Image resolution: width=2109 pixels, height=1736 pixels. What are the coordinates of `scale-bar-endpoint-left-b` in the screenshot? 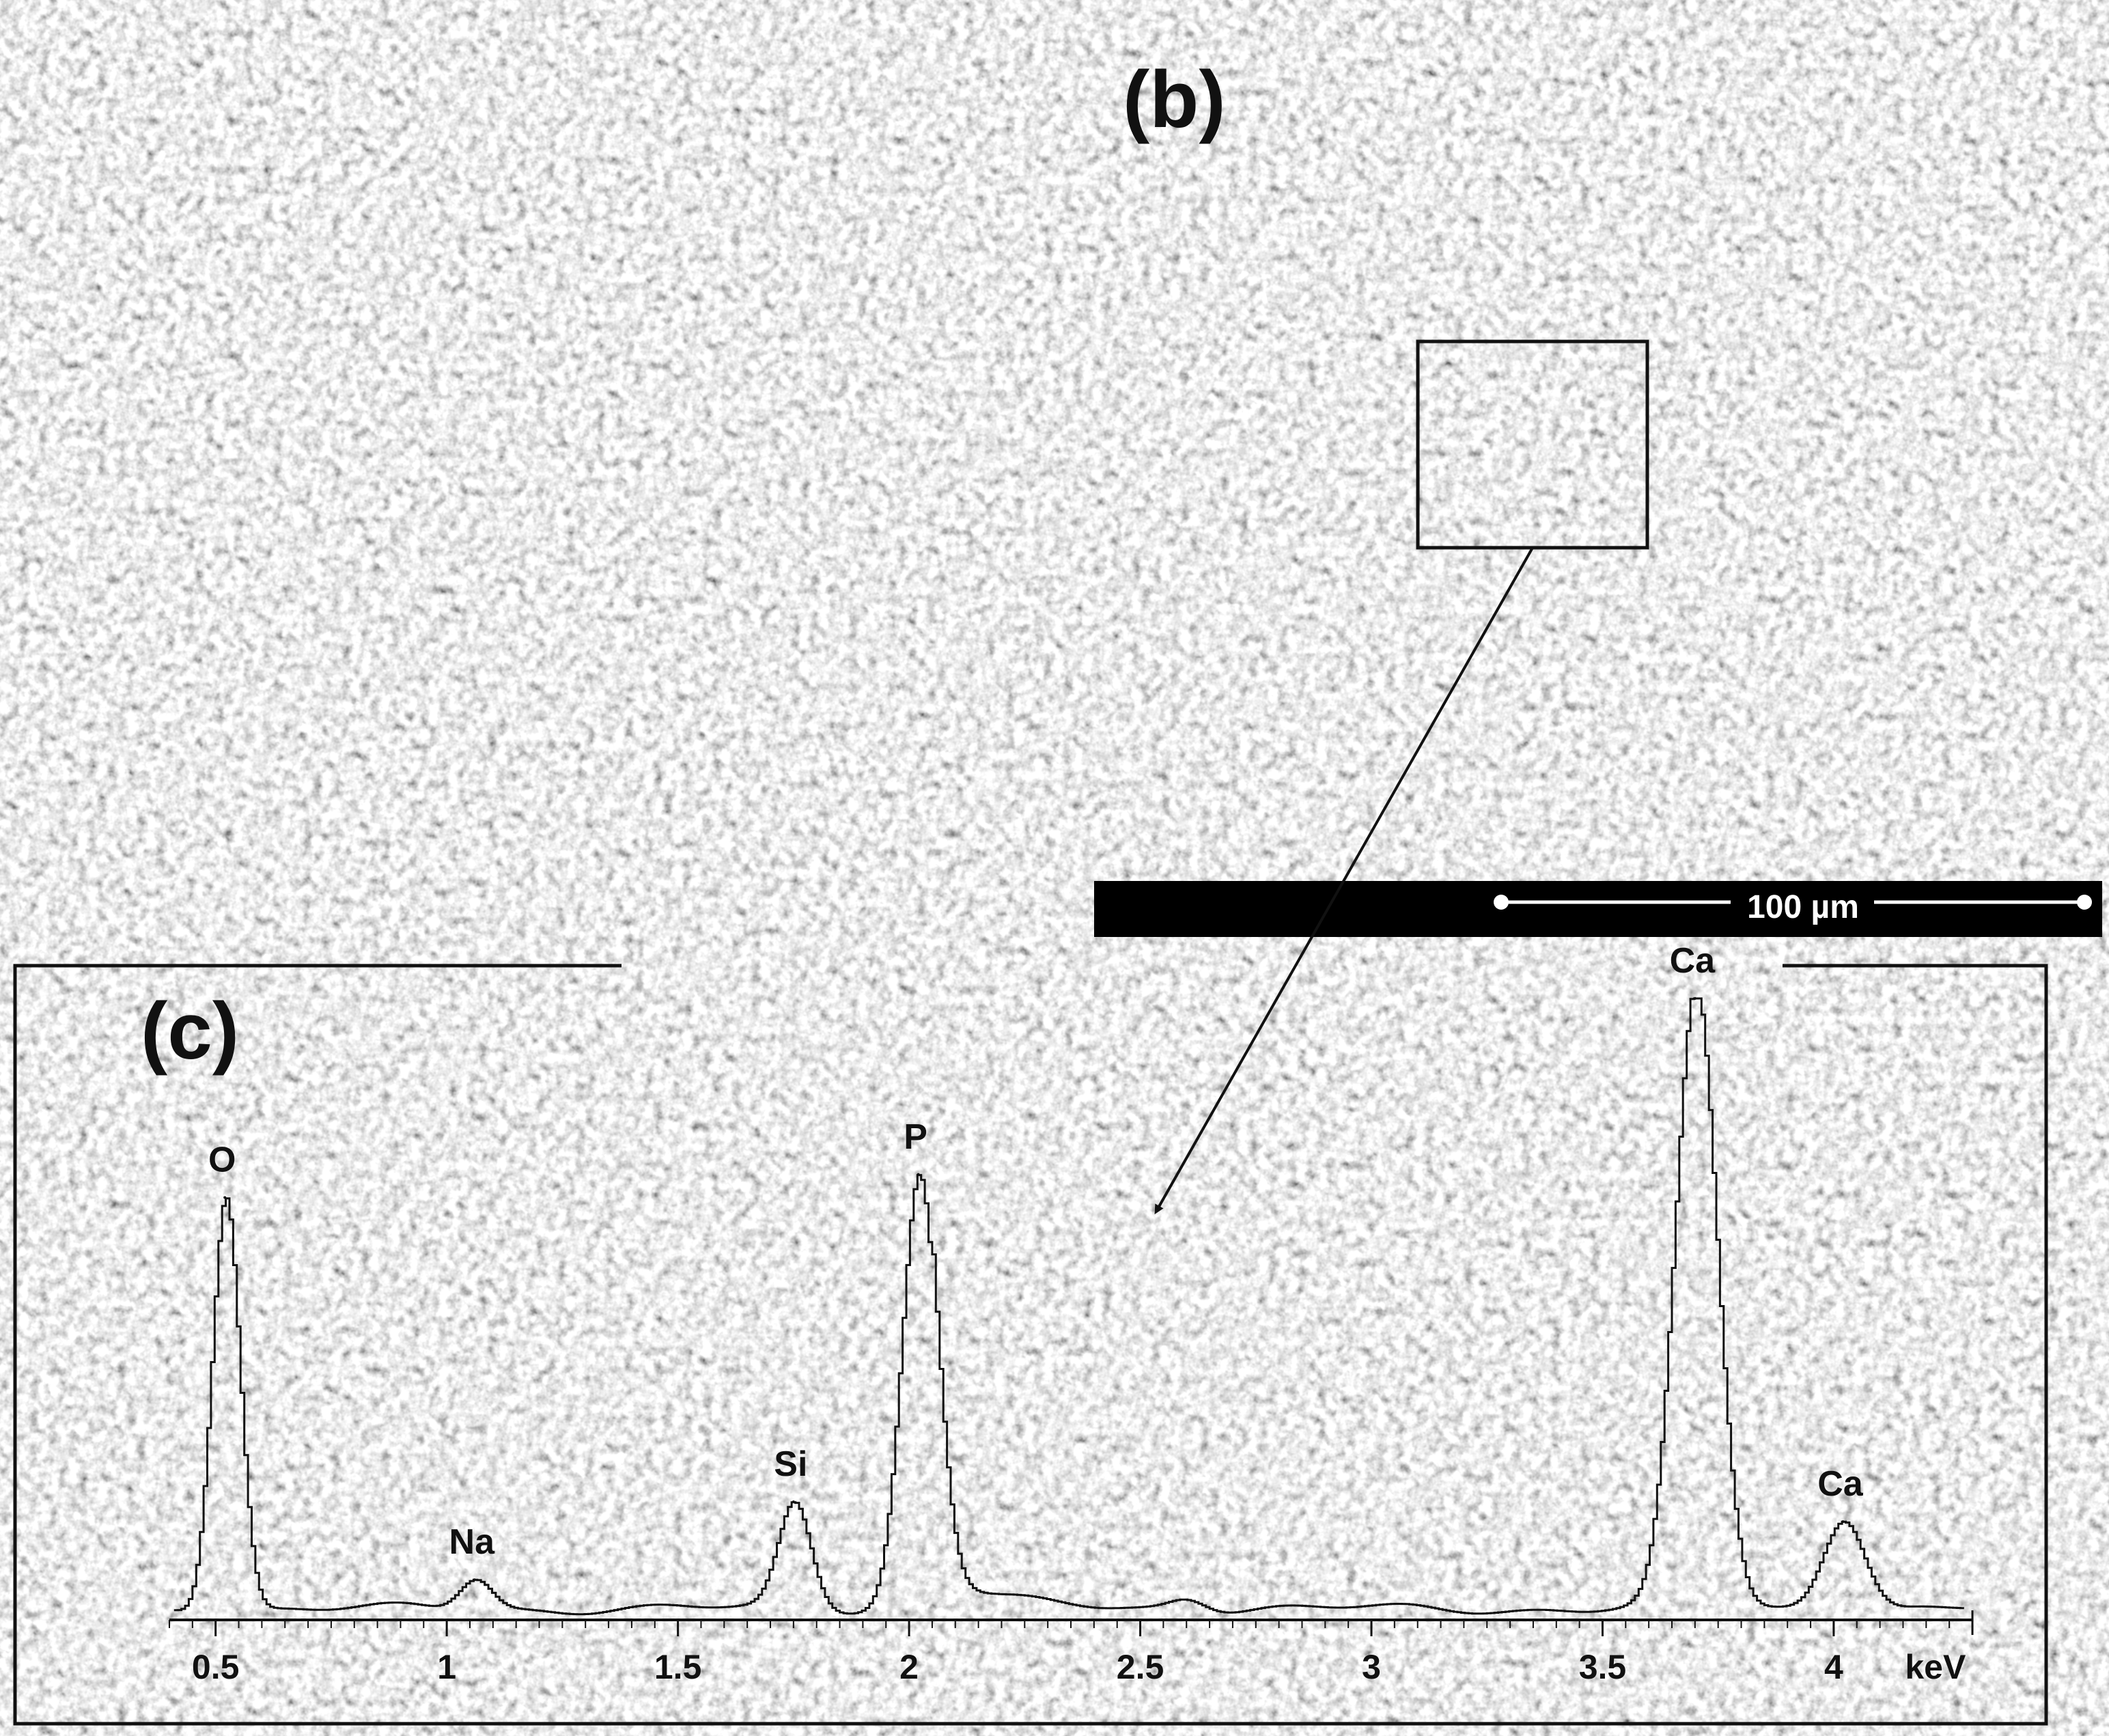 It's located at (1501, 902).